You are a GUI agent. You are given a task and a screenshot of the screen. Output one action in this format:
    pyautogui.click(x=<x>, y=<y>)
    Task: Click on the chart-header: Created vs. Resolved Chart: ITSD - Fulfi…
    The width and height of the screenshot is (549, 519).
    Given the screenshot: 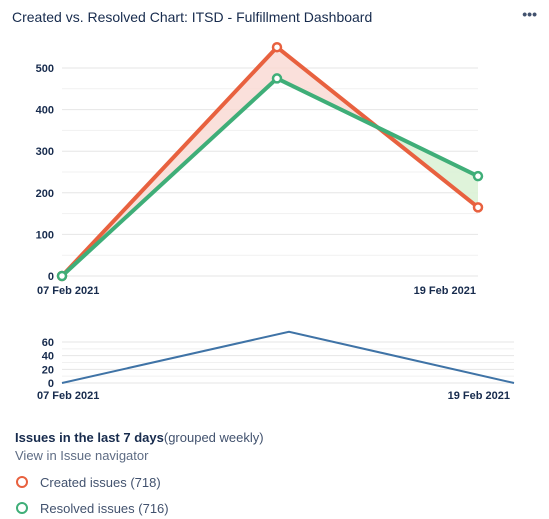 What is the action you would take?
    pyautogui.click(x=274, y=17)
    